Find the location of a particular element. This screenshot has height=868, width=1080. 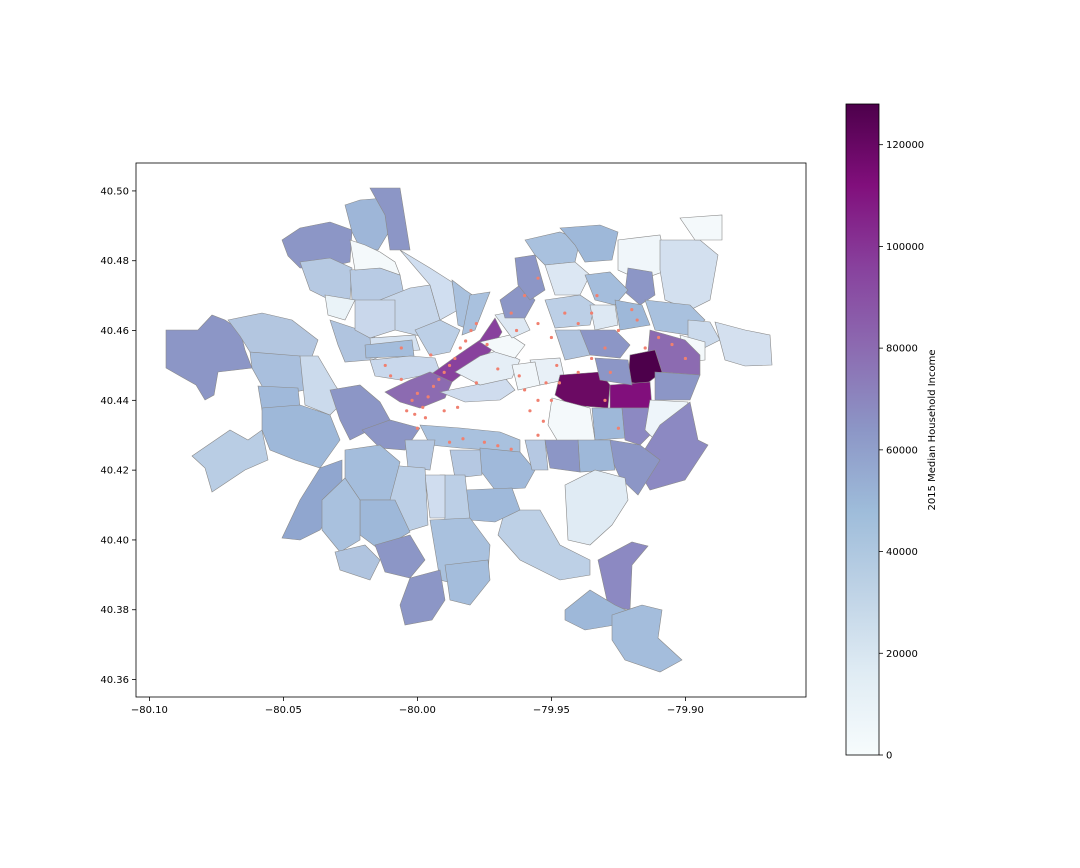

region-south-side-slopes is located at coordinates (507, 469).